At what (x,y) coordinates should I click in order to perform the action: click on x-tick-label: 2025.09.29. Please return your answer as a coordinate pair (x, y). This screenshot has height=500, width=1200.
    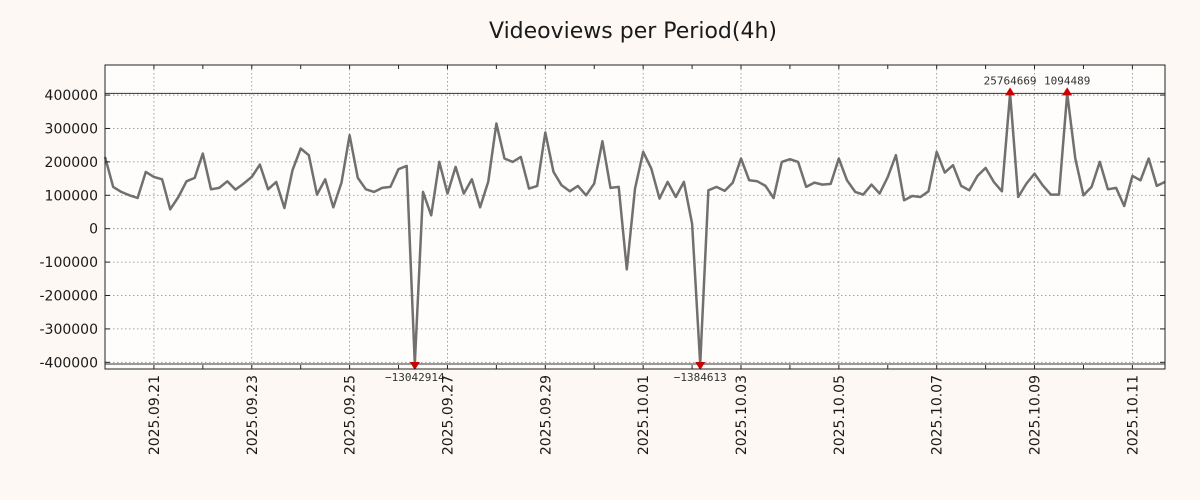
    Looking at the image, I should click on (546, 415).